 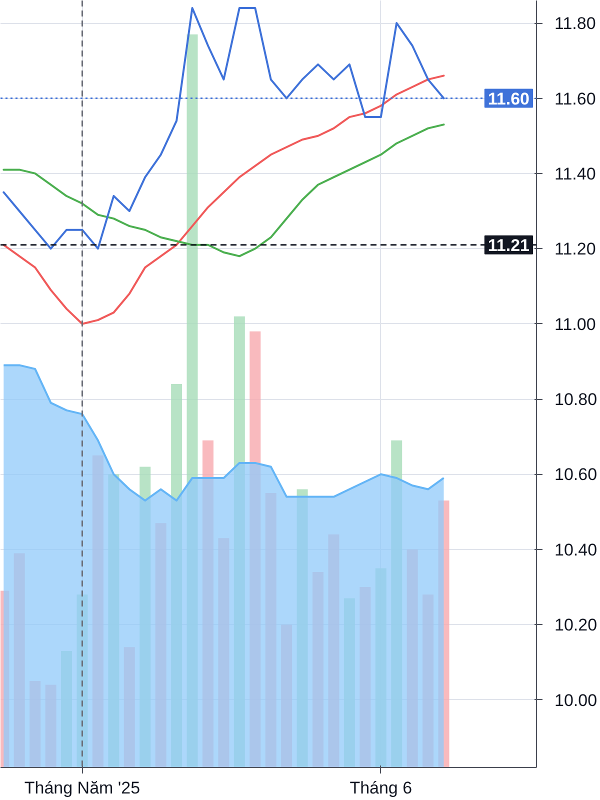 I want to click on y-tick-label: 11.80, so click(x=575, y=24).